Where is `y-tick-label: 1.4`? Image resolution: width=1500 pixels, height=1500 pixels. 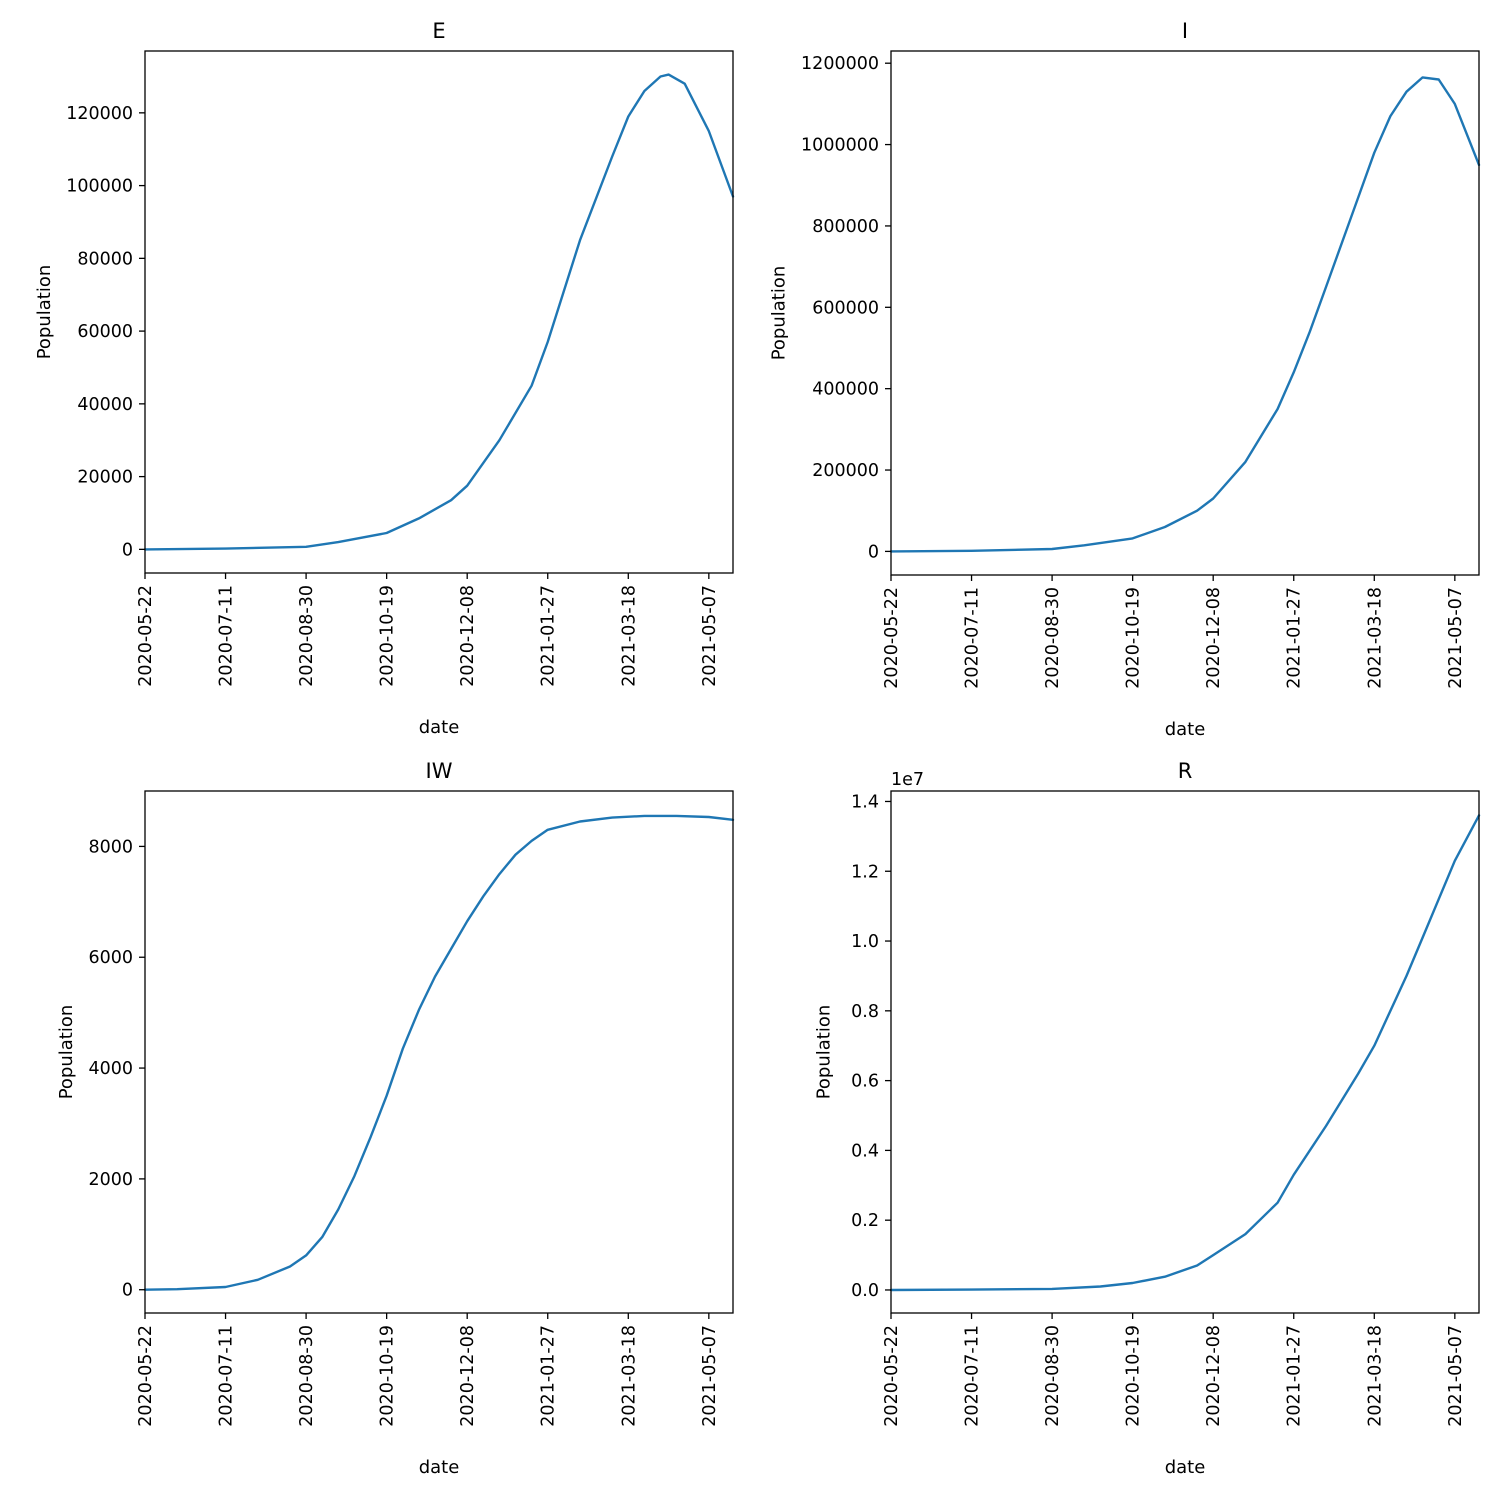
y-tick-label: 1.4 is located at coordinates (865, 802).